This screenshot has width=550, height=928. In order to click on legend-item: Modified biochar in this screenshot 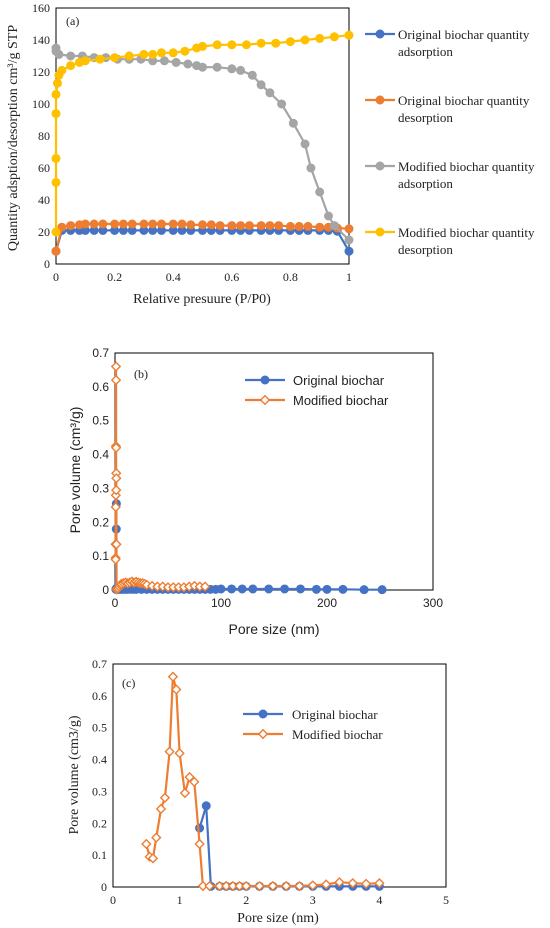, I will do `click(317, 400)`.